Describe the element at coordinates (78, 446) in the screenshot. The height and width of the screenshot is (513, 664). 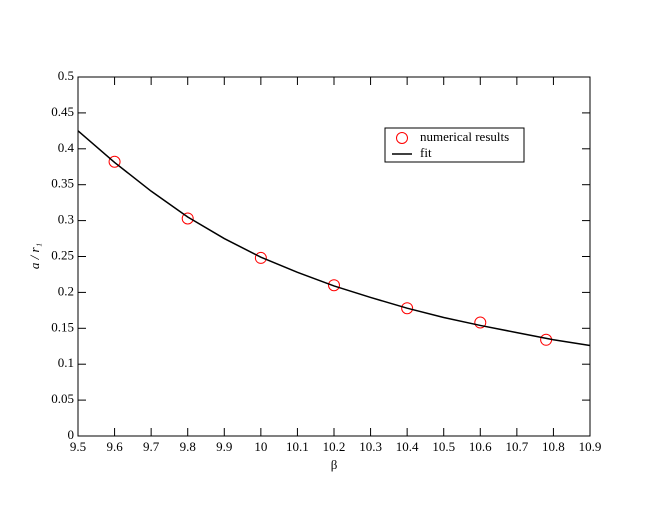
I see `x-tick-label: 9.5` at that location.